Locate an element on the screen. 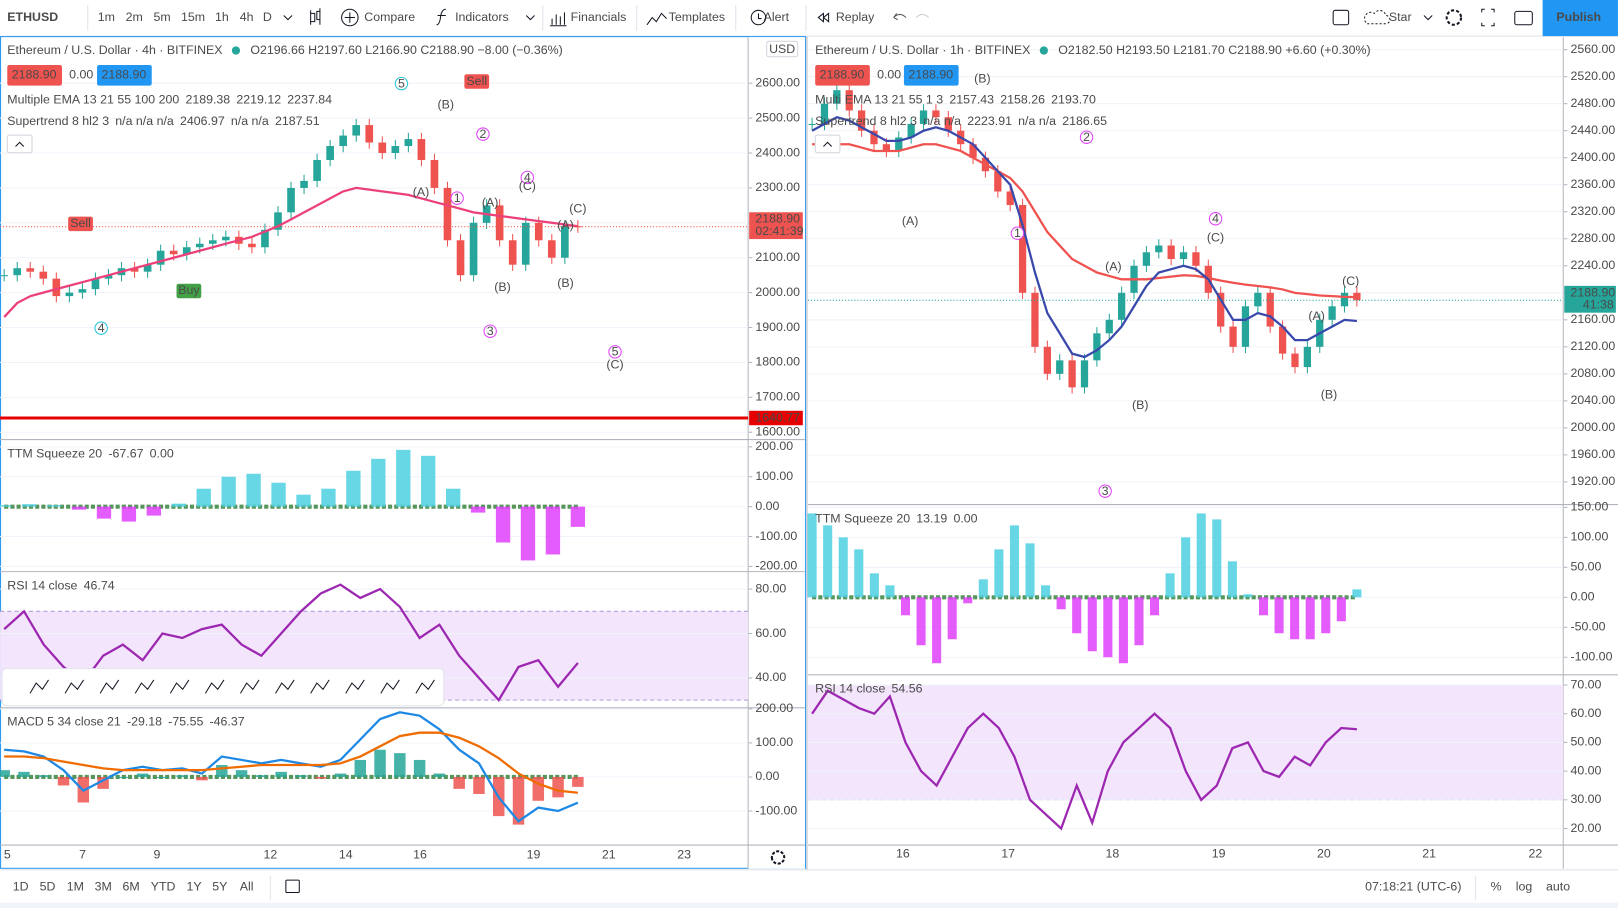  range-button: 6M is located at coordinates (130, 887).